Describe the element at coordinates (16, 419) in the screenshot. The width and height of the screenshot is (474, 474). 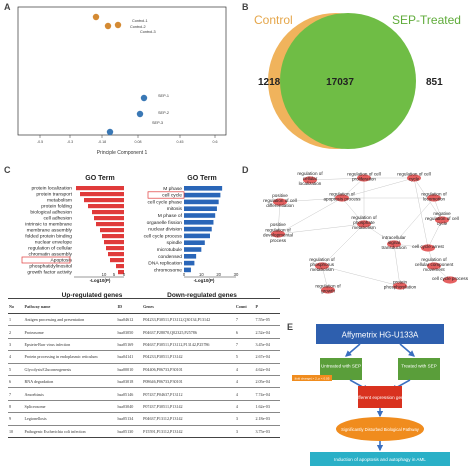
I see `cell-no: 9` at that location.